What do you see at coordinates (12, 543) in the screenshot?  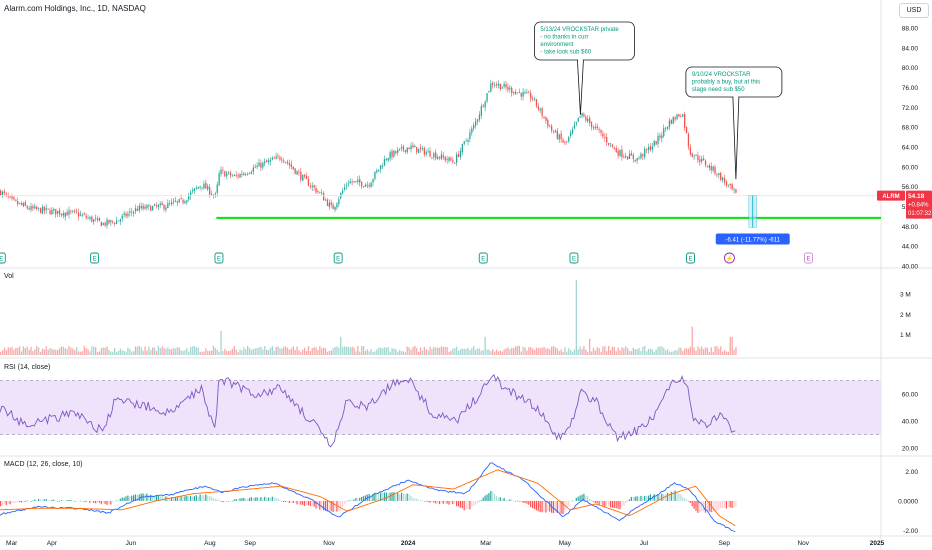 I see `time-x-tick: Mar` at bounding box center [12, 543].